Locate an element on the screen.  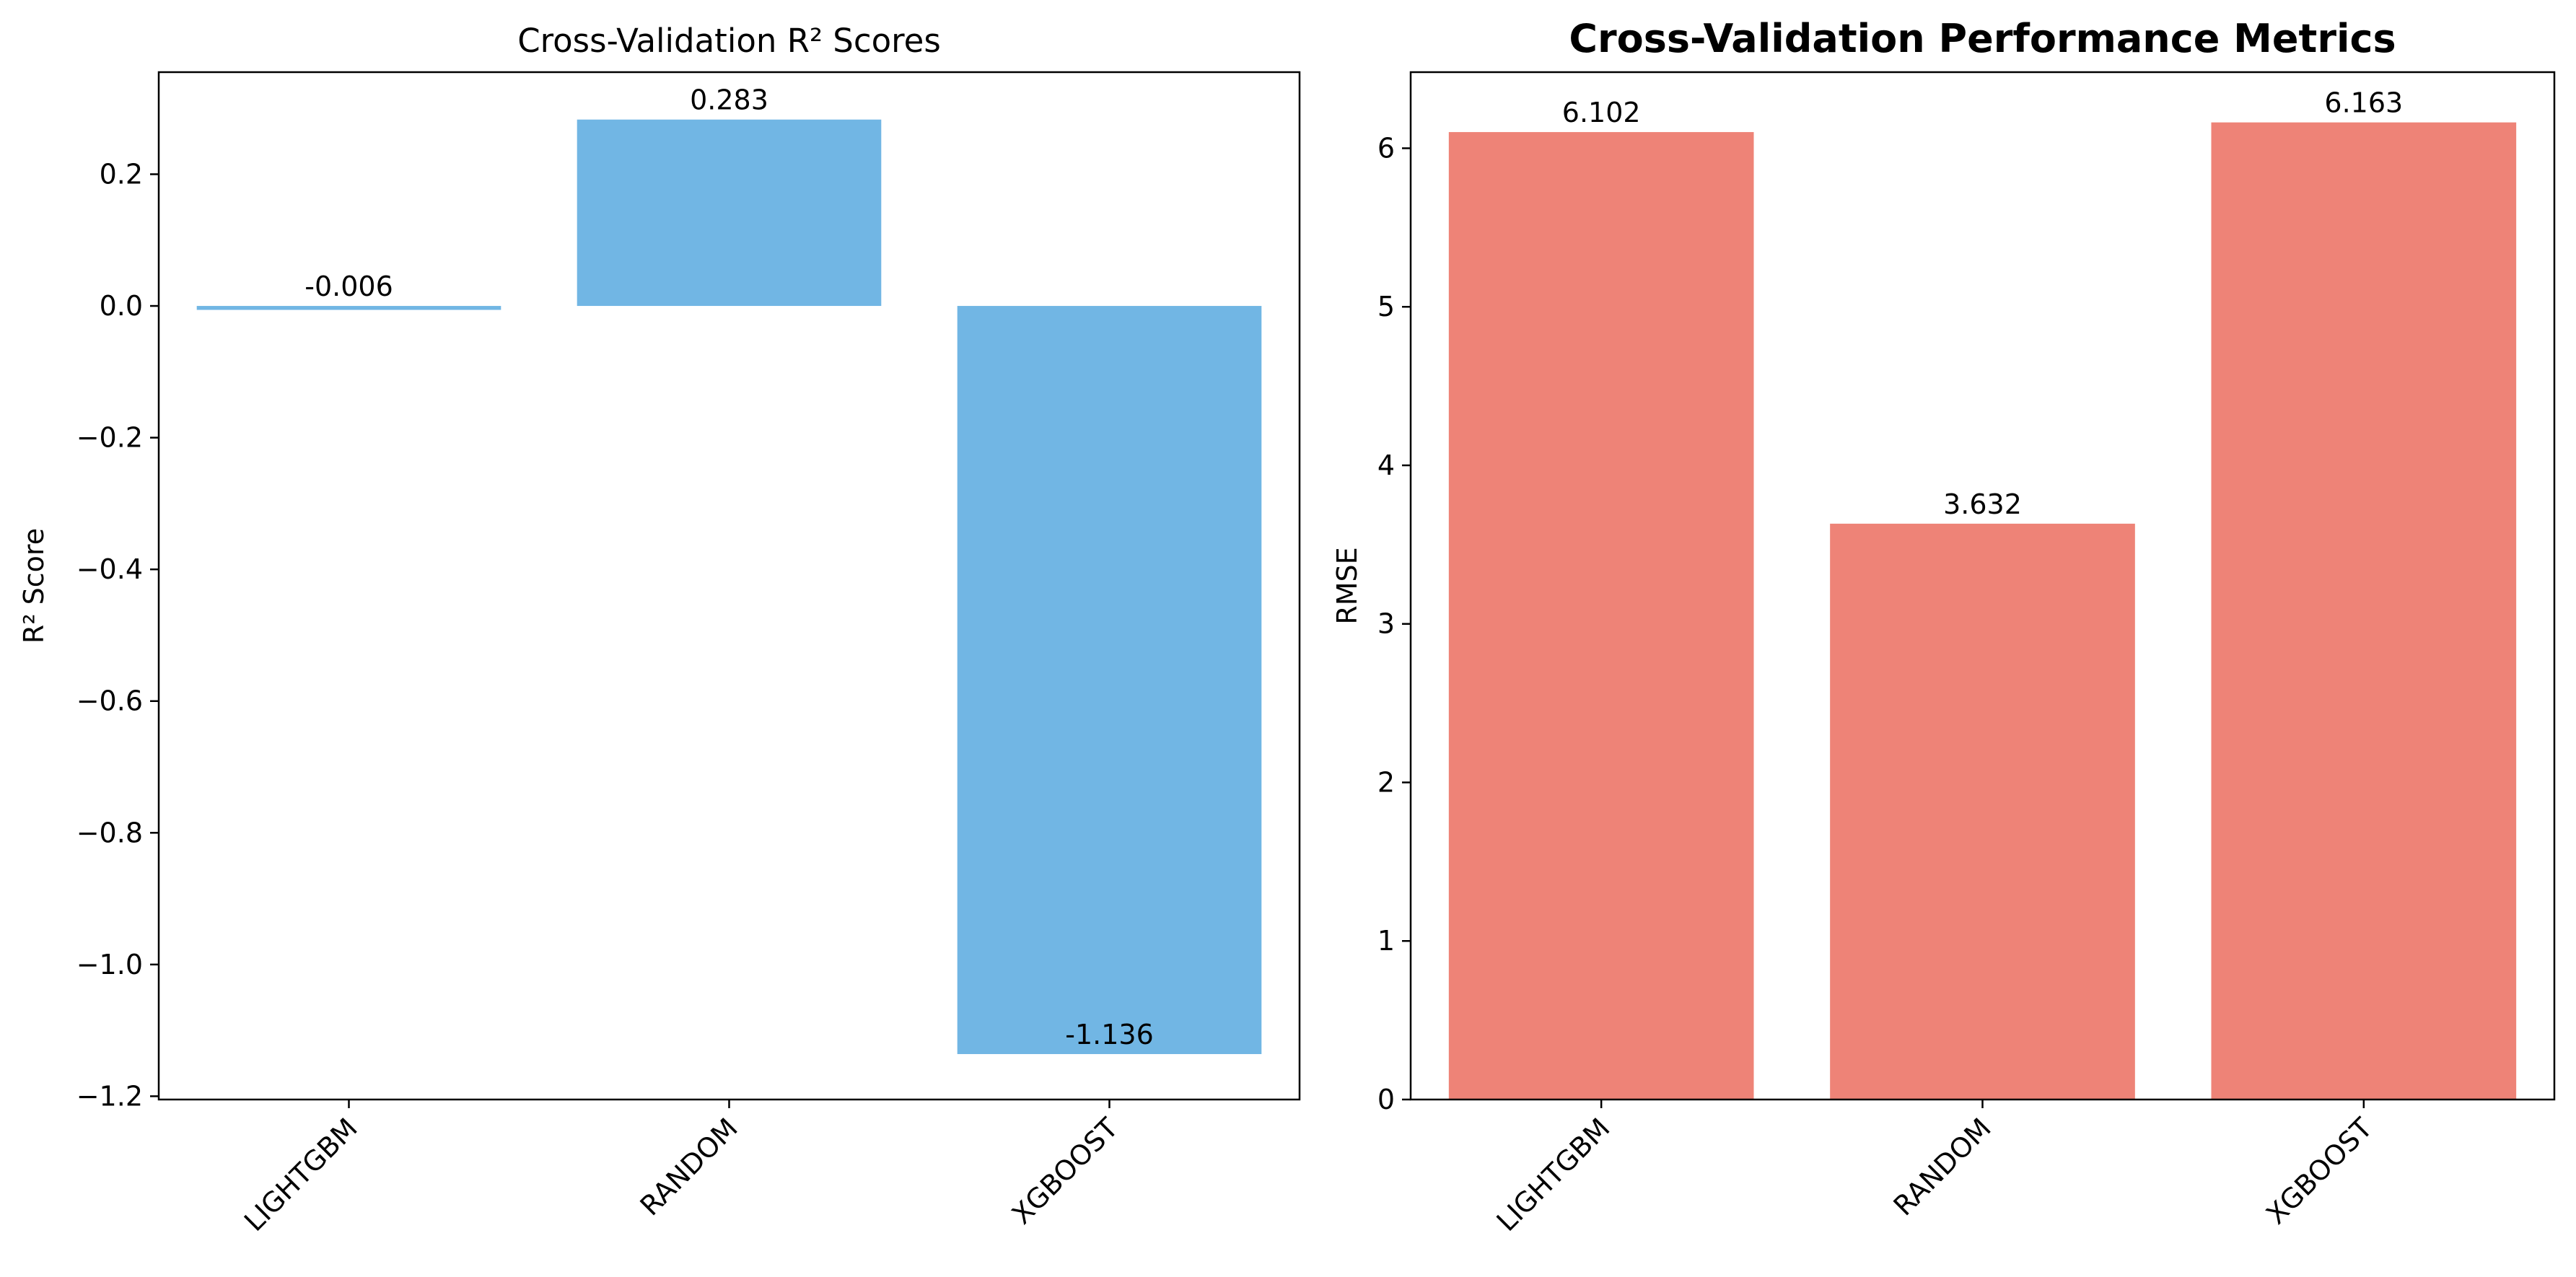
y-tick-label: −0.8 is located at coordinates (109, 832).